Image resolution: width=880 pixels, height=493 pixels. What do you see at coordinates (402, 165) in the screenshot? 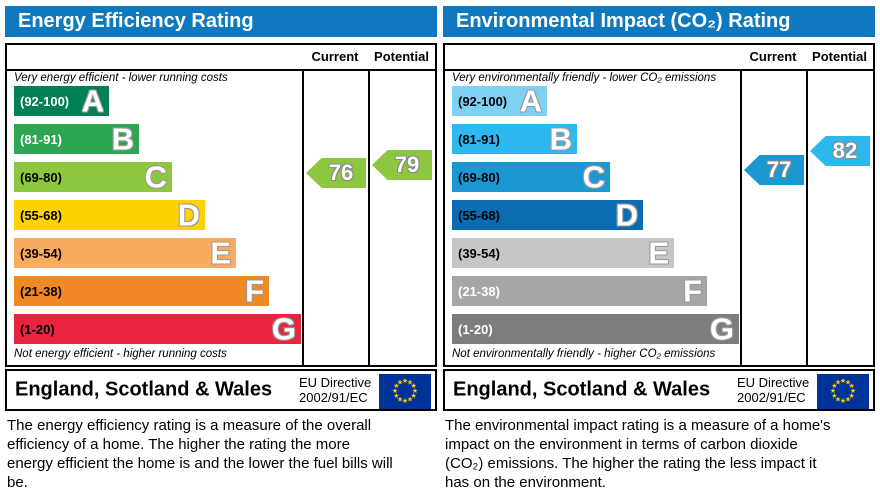
I see `potential-rating-arrow: 79` at bounding box center [402, 165].